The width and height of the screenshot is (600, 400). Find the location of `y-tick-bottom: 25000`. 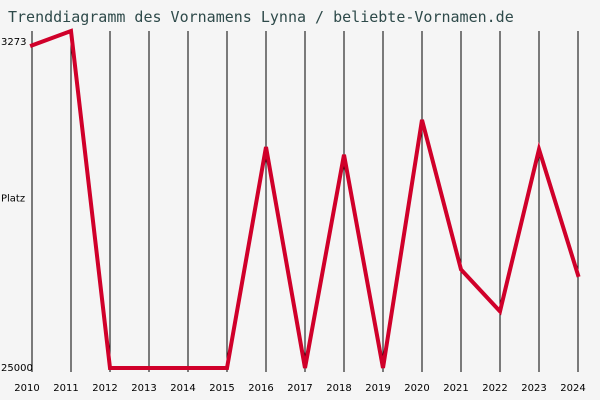

y-tick-bottom: 25000 is located at coordinates (17, 368).